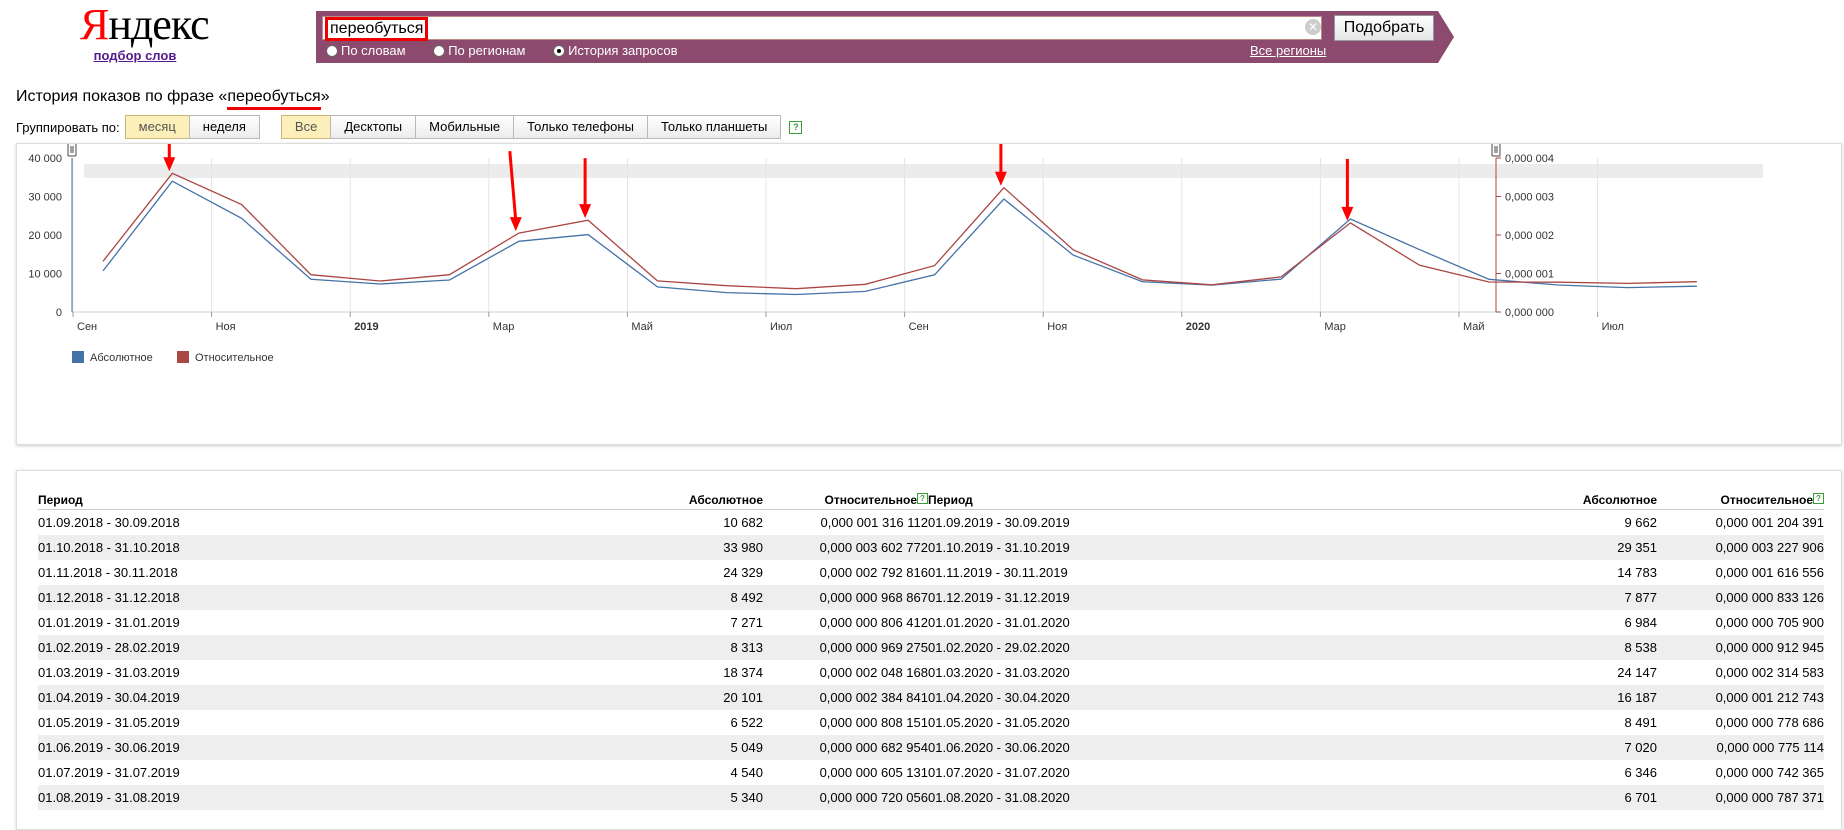  I want to click on yandex-logo: Яндекс подбор слов, so click(145, 31).